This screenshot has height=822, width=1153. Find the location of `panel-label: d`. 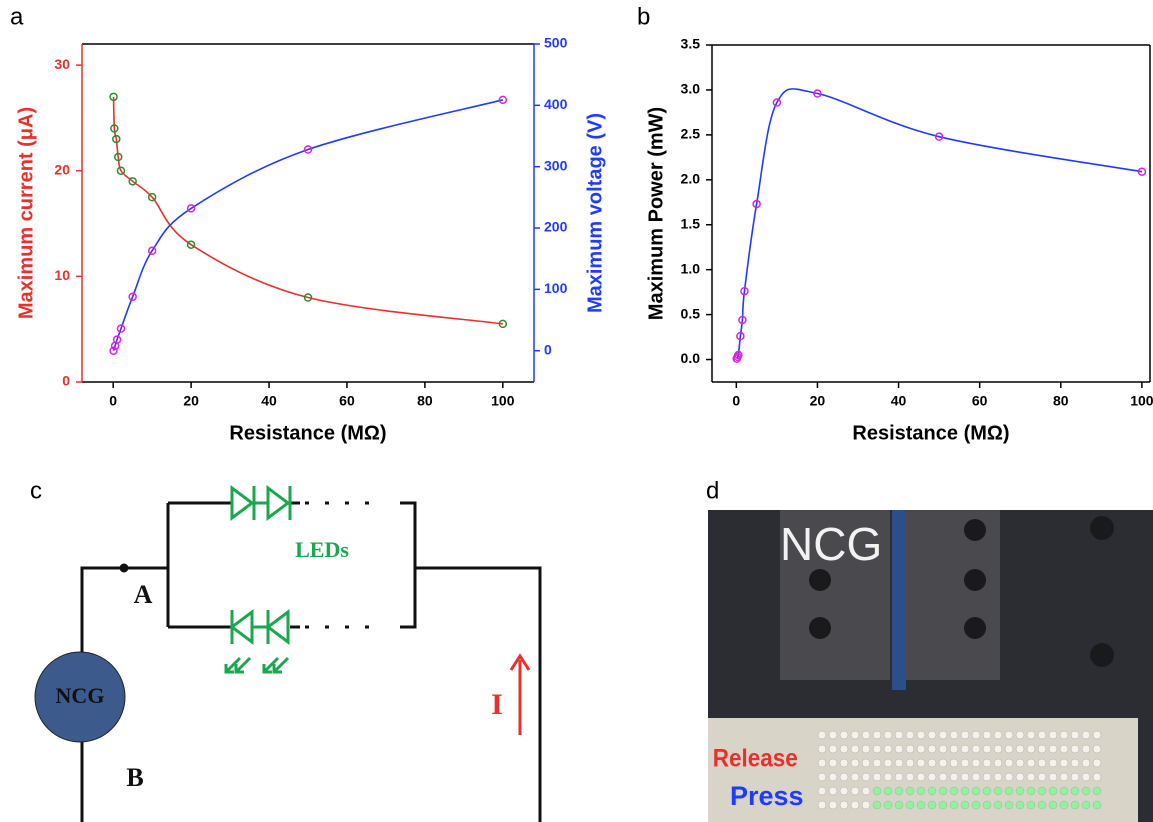

panel-label: d is located at coordinates (712, 490).